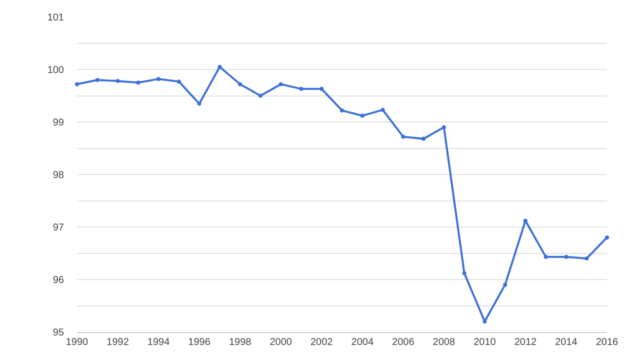 This screenshot has width=640, height=360. Describe the element at coordinates (322, 342) in the screenshot. I see `x-tick-label: 2002` at that location.